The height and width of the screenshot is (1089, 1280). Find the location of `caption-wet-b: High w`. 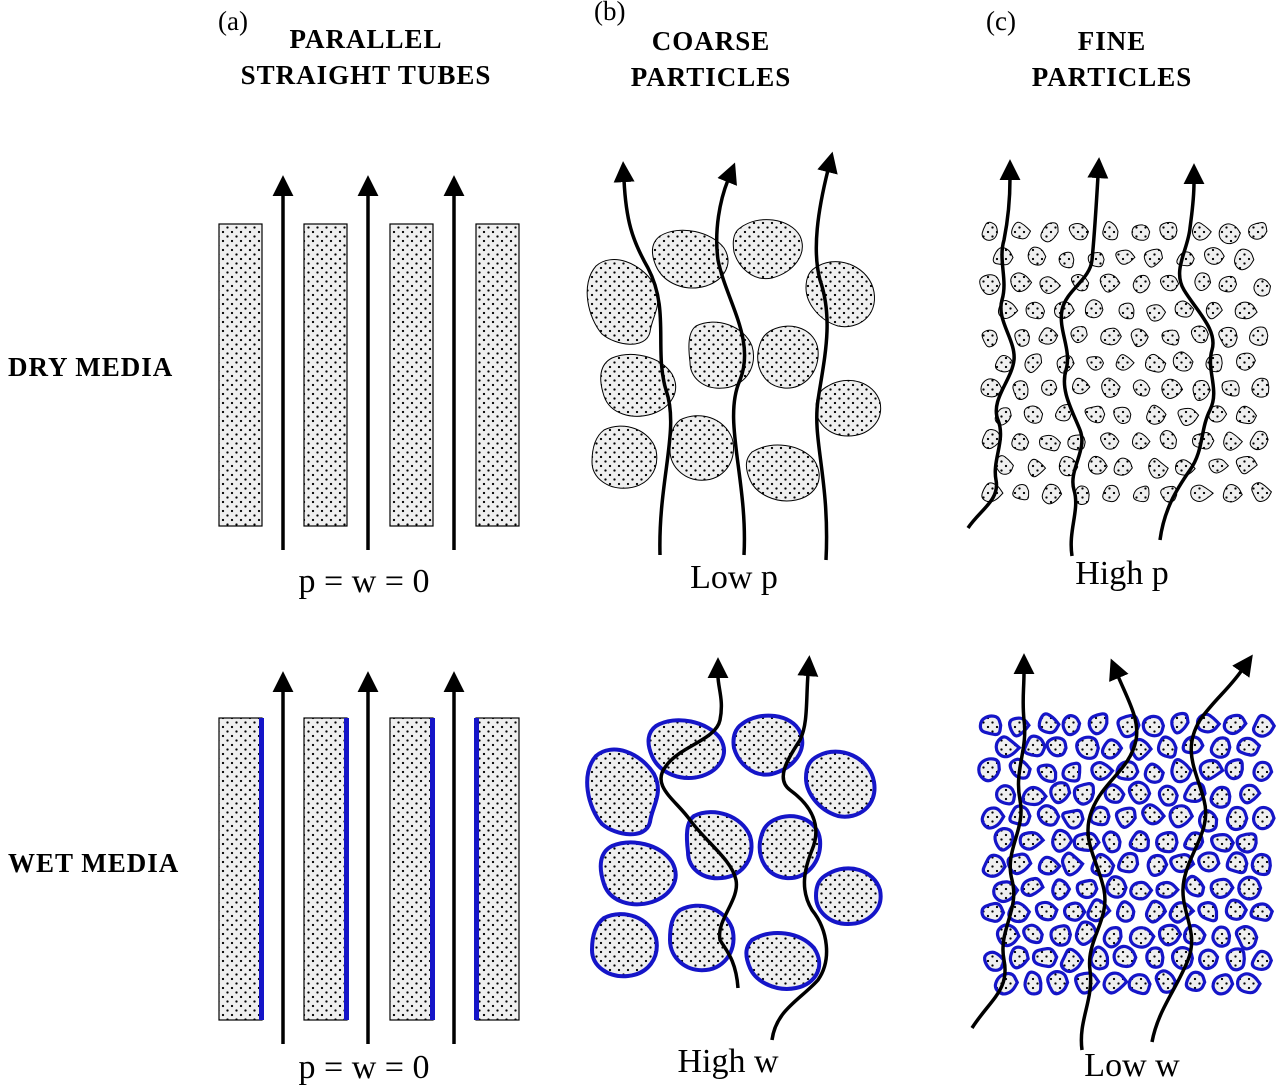

caption-wet-b: High w is located at coordinates (728, 1061).